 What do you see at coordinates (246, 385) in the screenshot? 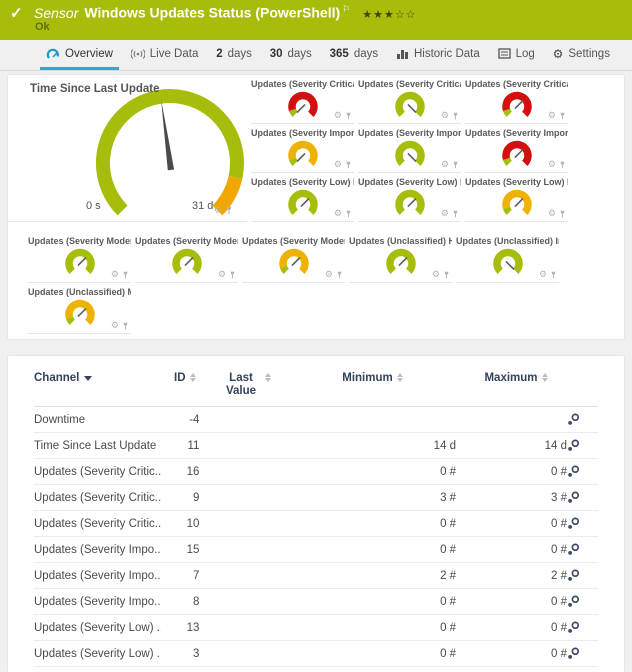
I see `column-header-last-value: Last Value` at bounding box center [246, 385].